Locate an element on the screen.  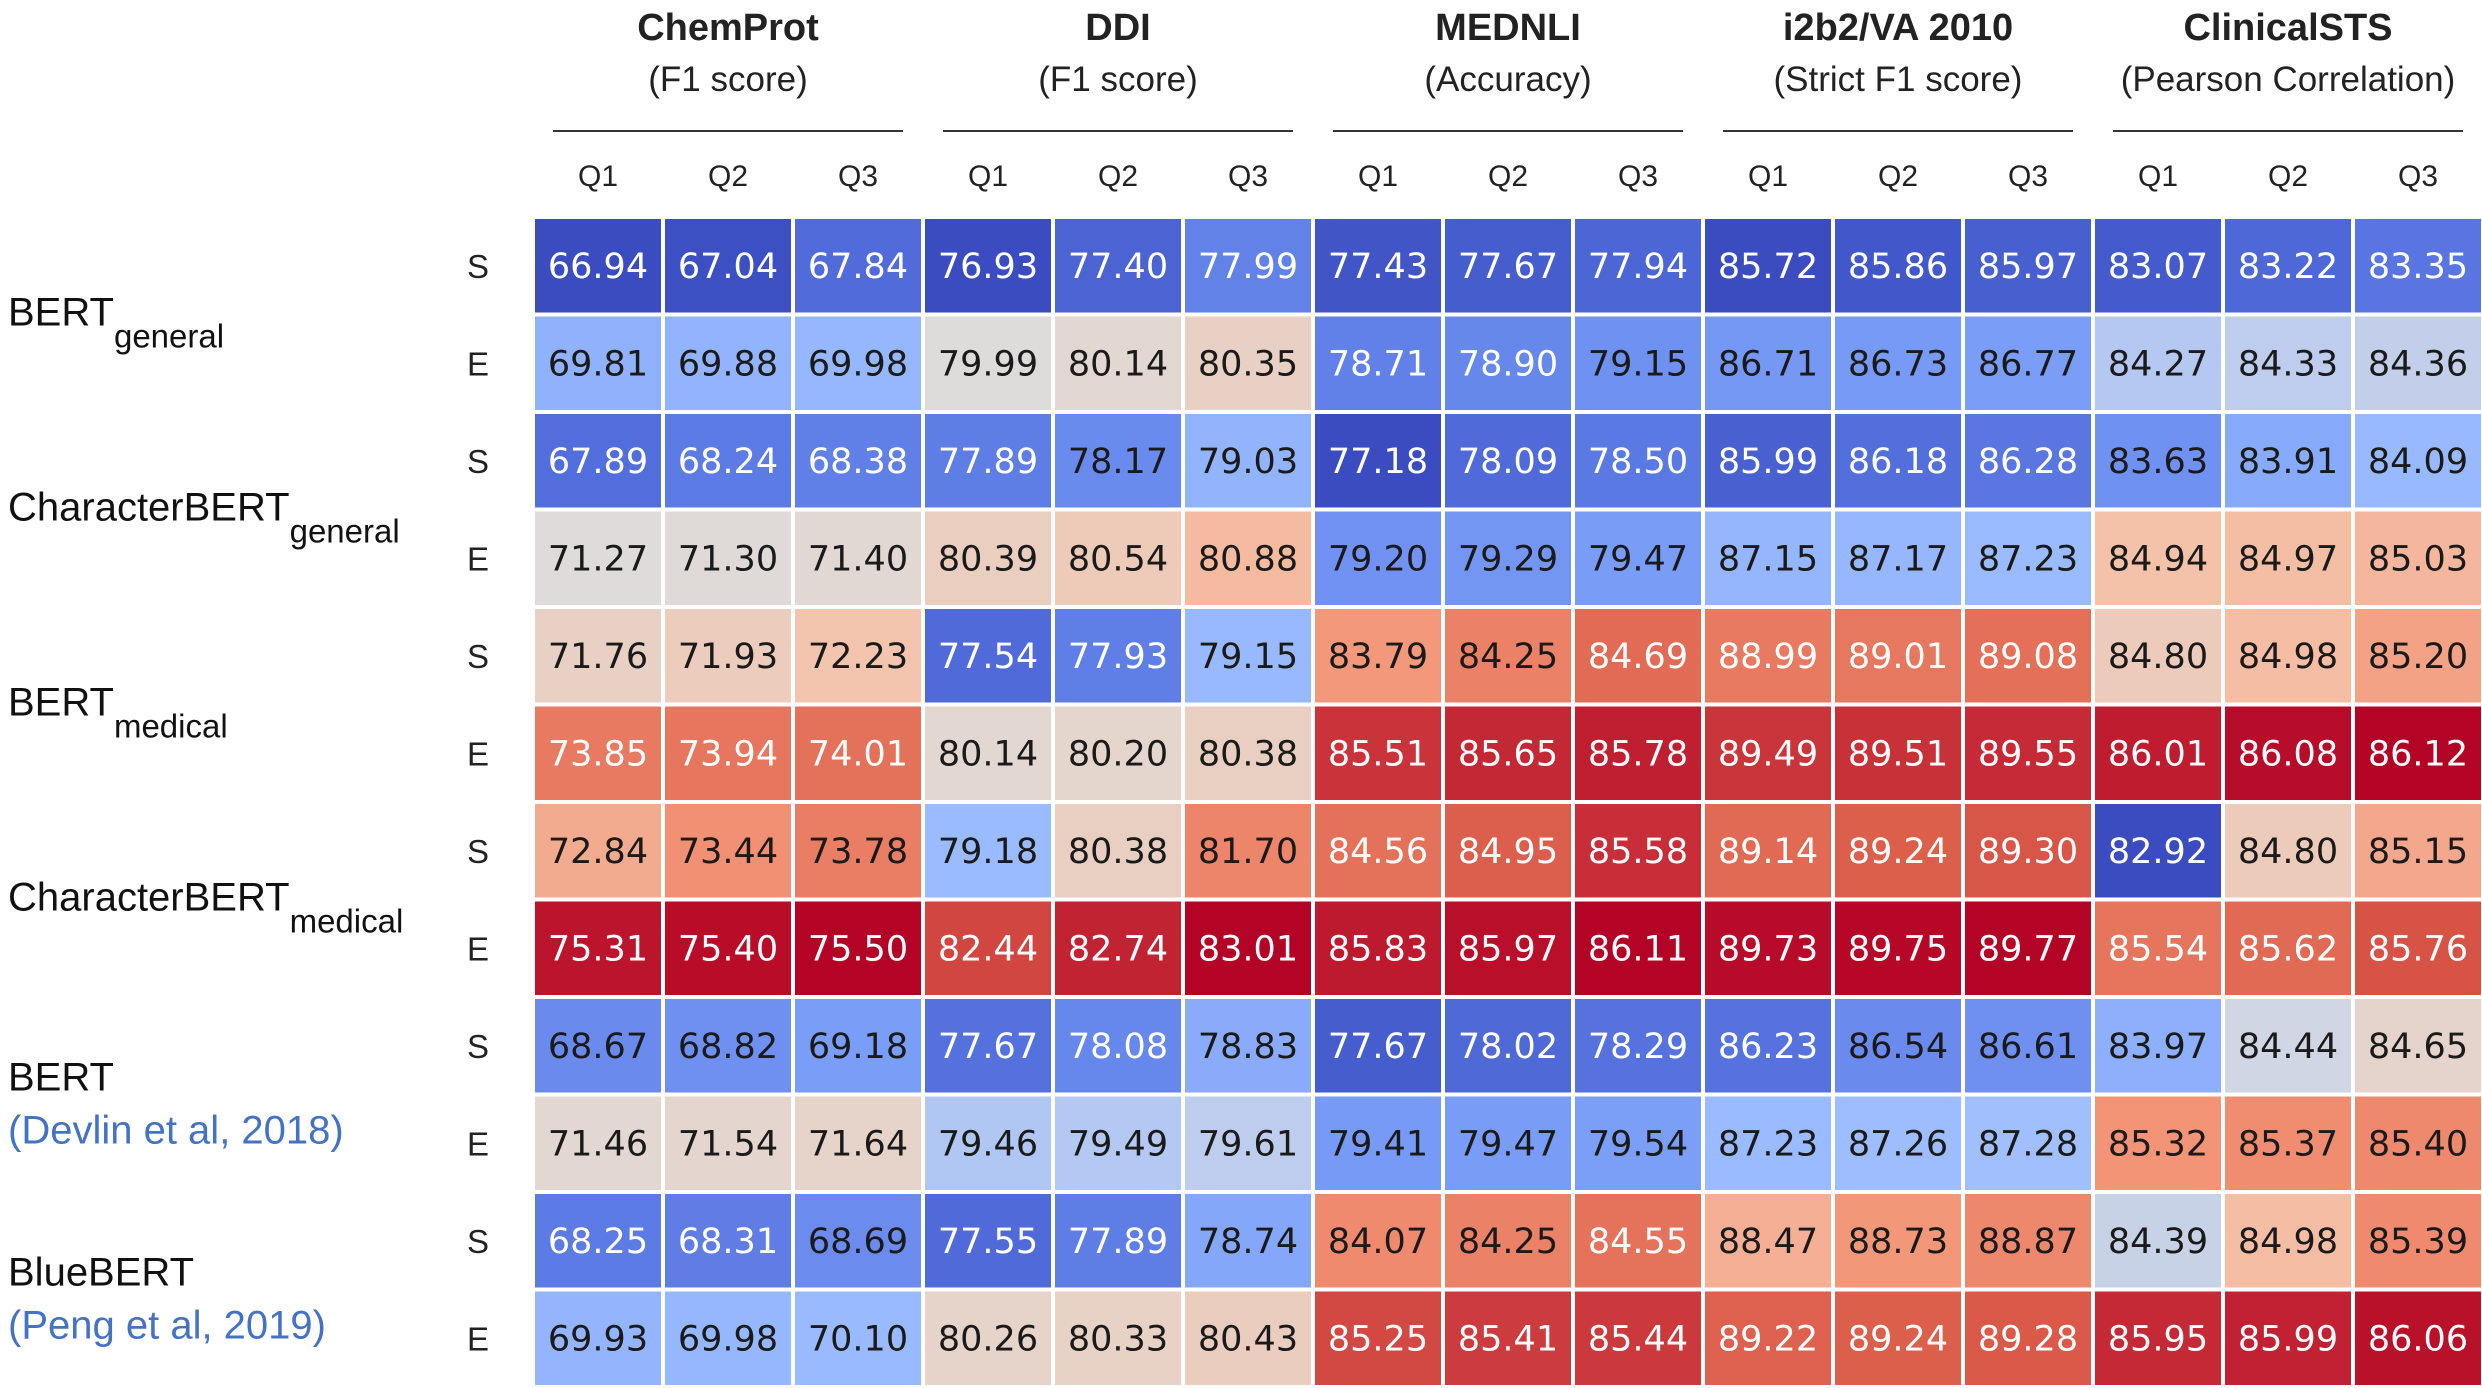
cell-value-r2-c8: 78.90 is located at coordinates (1508, 364).